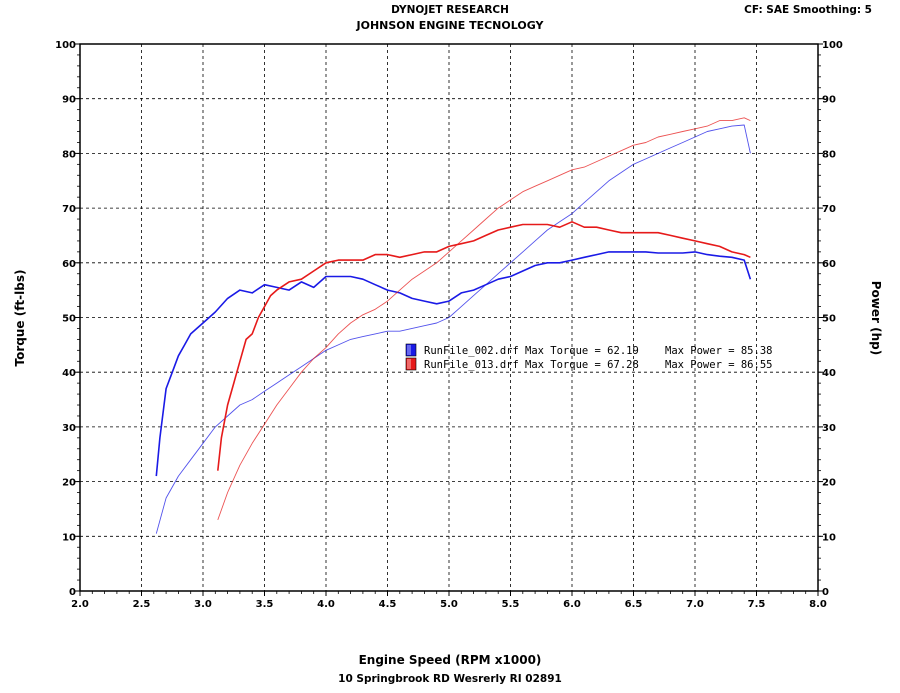 This screenshot has height=693, width=900. Describe the element at coordinates (634, 604) in the screenshot. I see `x-tick-label: 6.5` at that location.